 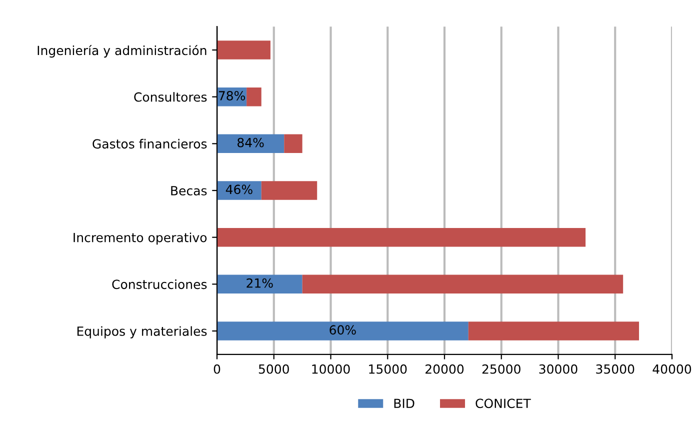 What do you see at coordinates (503, 403) in the screenshot?
I see `legend-label: CONICET` at bounding box center [503, 403].